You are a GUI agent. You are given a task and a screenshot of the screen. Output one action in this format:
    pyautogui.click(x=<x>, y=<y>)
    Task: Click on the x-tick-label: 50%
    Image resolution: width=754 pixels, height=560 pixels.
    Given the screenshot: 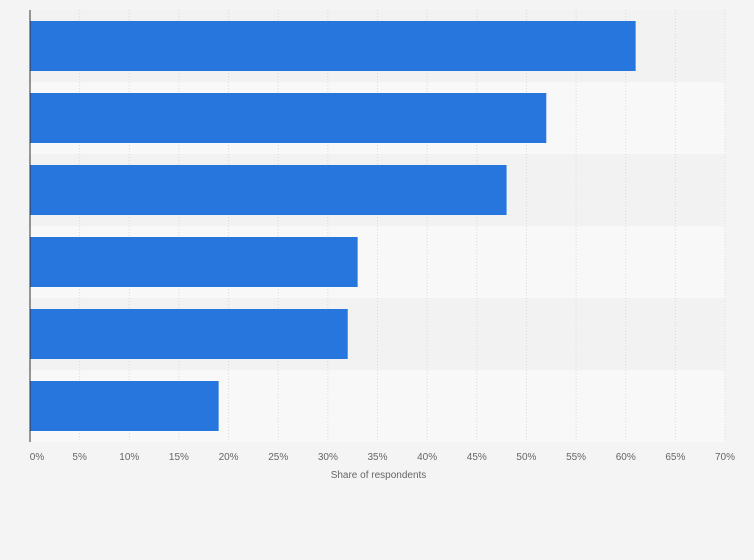 What is the action you would take?
    pyautogui.click(x=526, y=457)
    